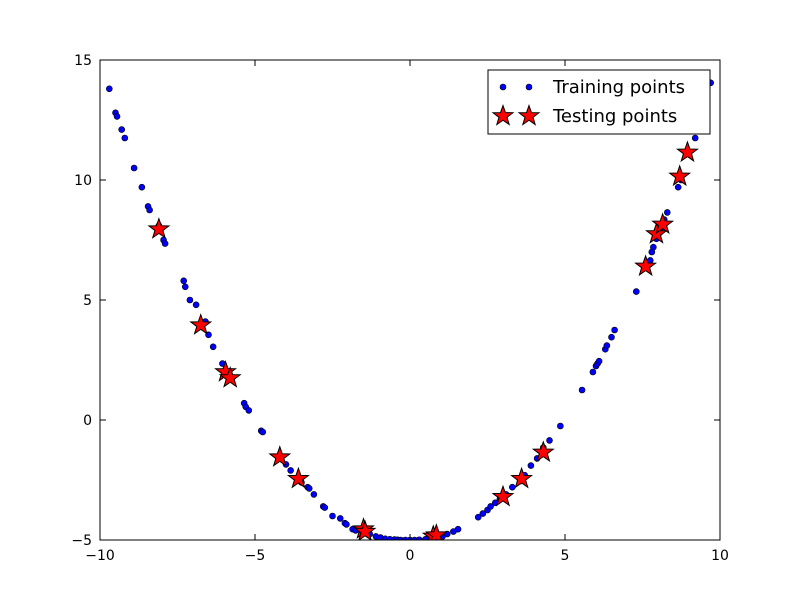 The image size is (800, 600). What do you see at coordinates (83, 181) in the screenshot?
I see `y-tick-label: 10` at bounding box center [83, 181].